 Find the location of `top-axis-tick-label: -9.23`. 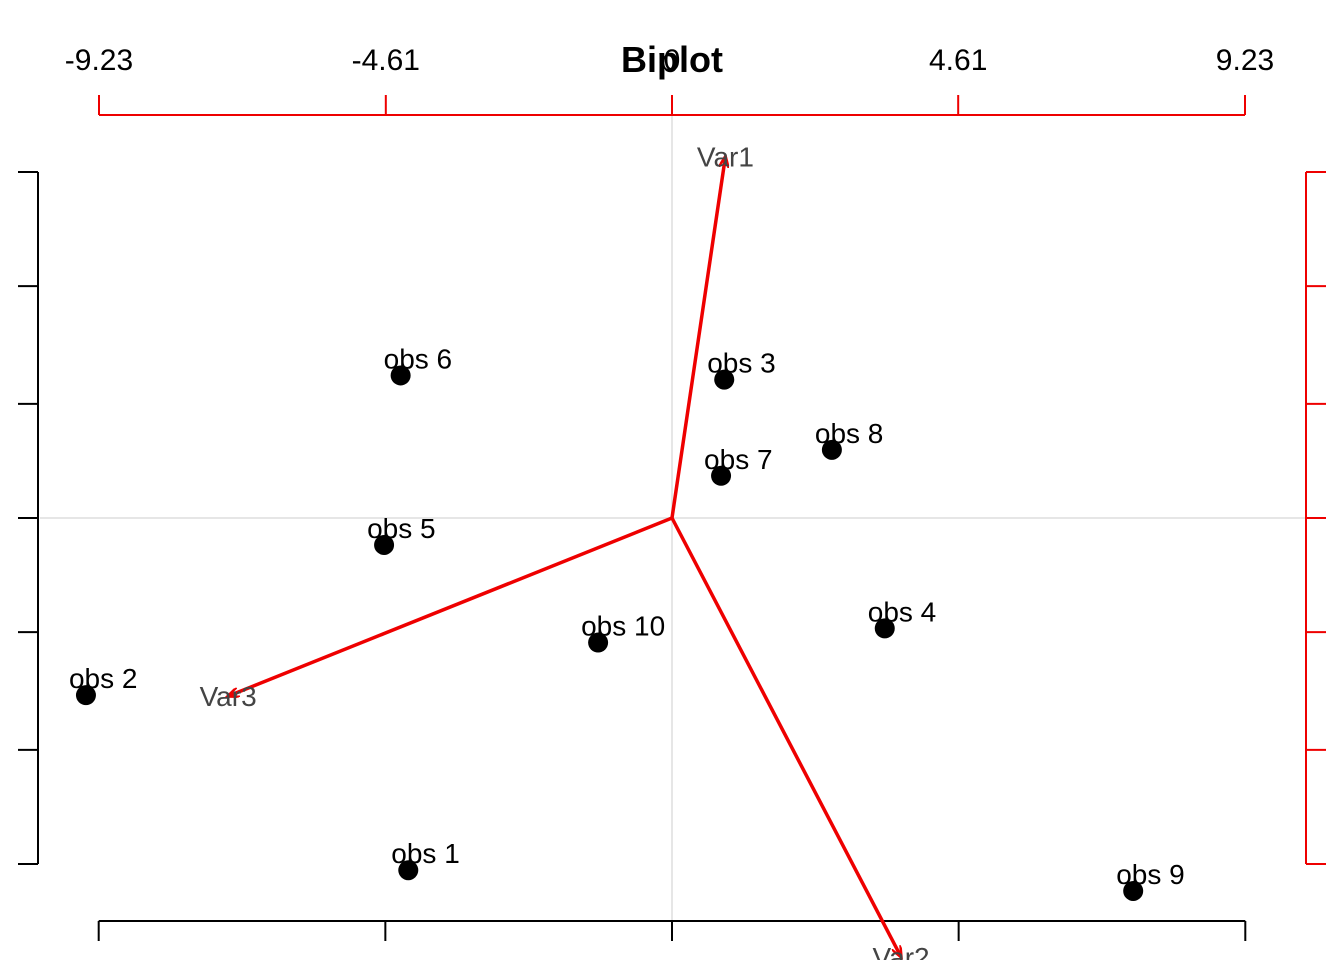

top-axis-tick-label: -9.23 is located at coordinates (99, 60).